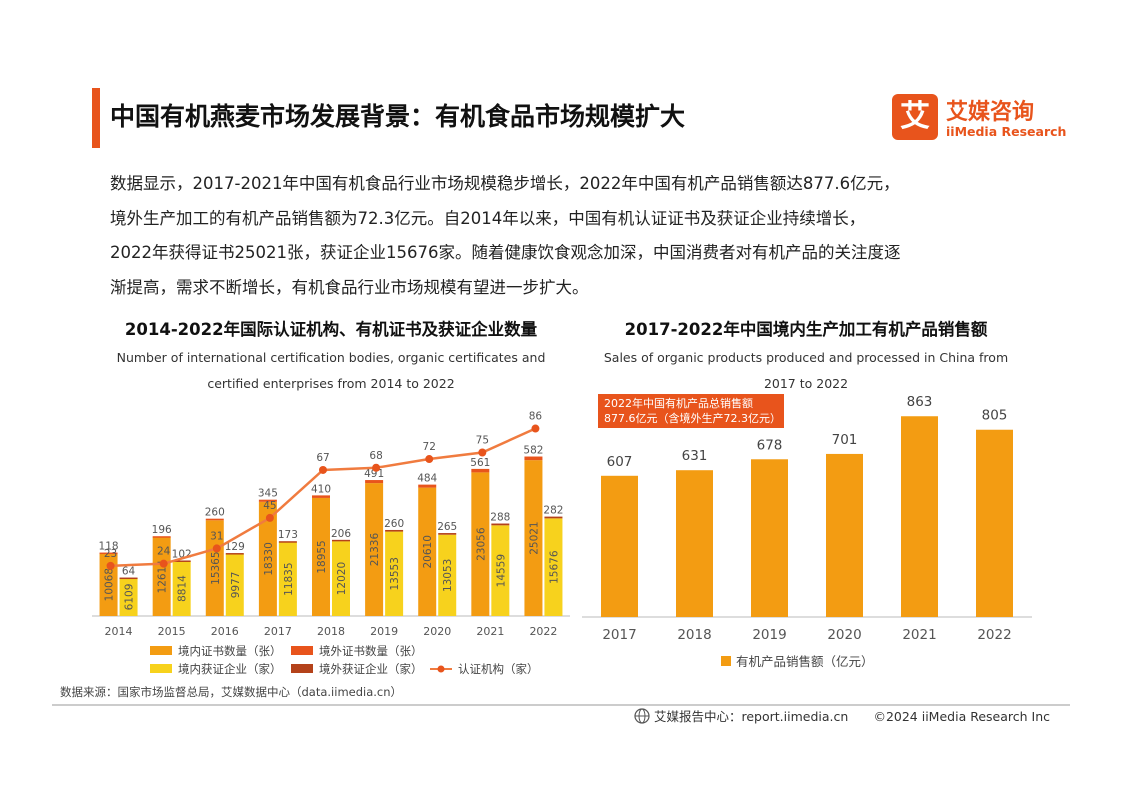 The image size is (1122, 793). Describe the element at coordinates (726, 661) in the screenshot. I see `legend-swatch` at that location.